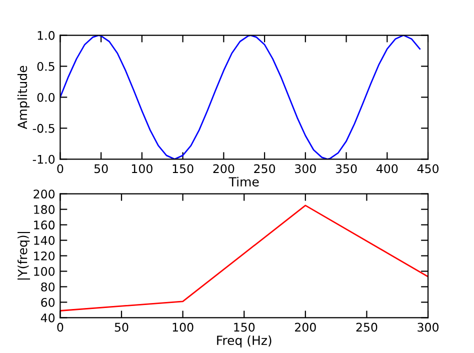  Describe the element at coordinates (46, 97) in the screenshot. I see `y-tick-label: 0.0` at that location.